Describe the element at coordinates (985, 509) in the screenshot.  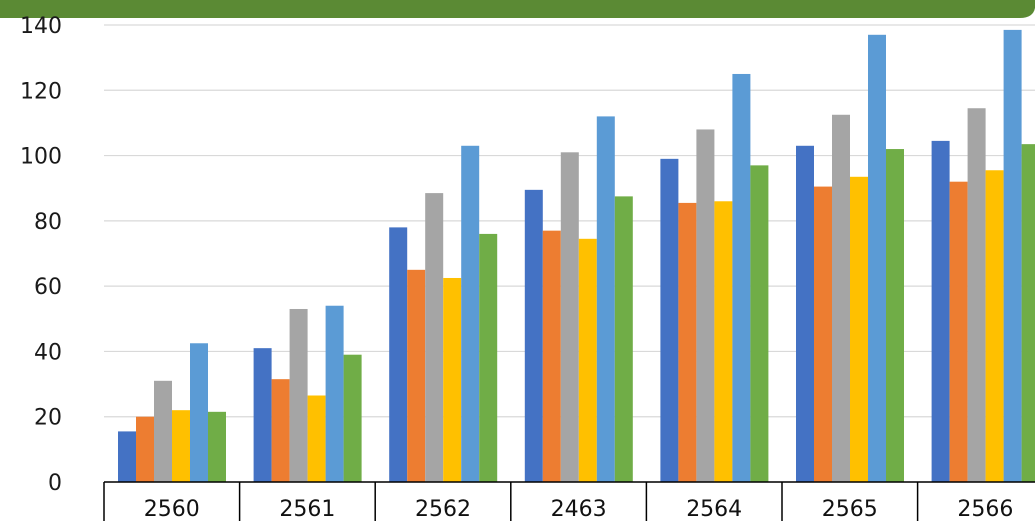
I see `x-category-label: 2566` at that location.